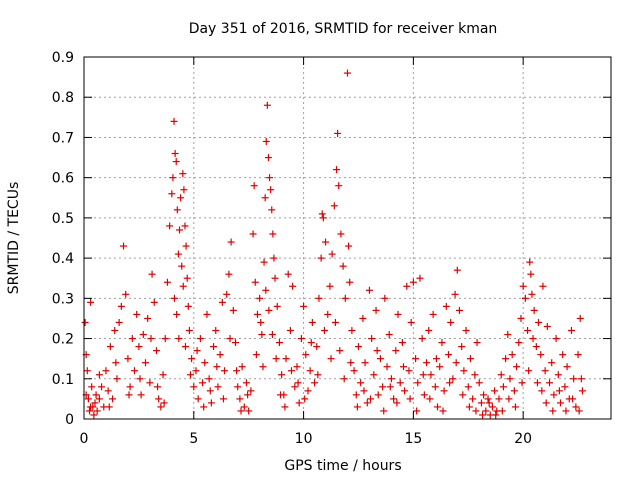 Image resolution: width=640 pixels, height=480 pixels. What do you see at coordinates (523, 439) in the screenshot?
I see `x-tick-label: 20` at bounding box center [523, 439].